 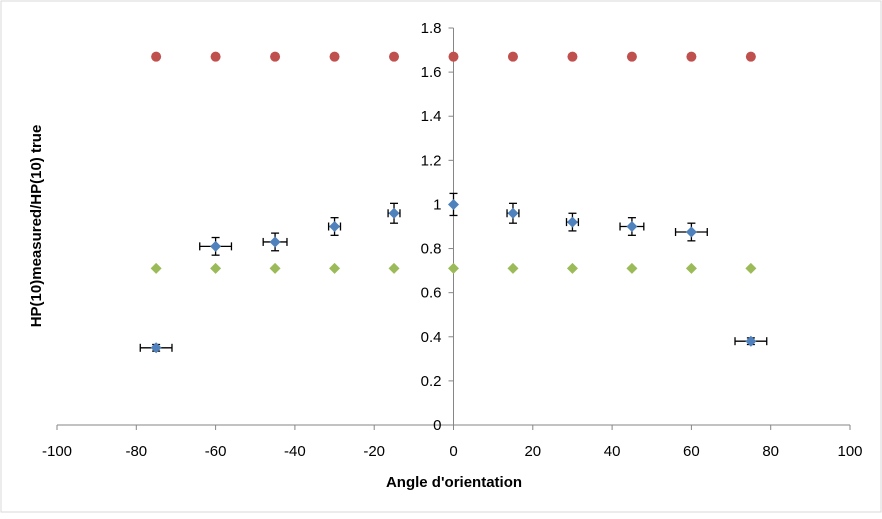 I want to click on x-tick-label: -80, so click(x=136, y=451).